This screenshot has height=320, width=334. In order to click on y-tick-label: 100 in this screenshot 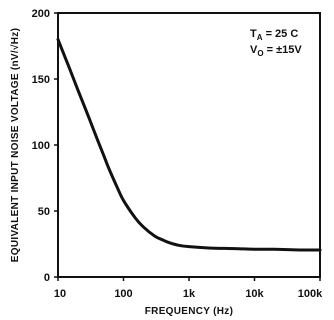, I will do `click(41, 146)`.